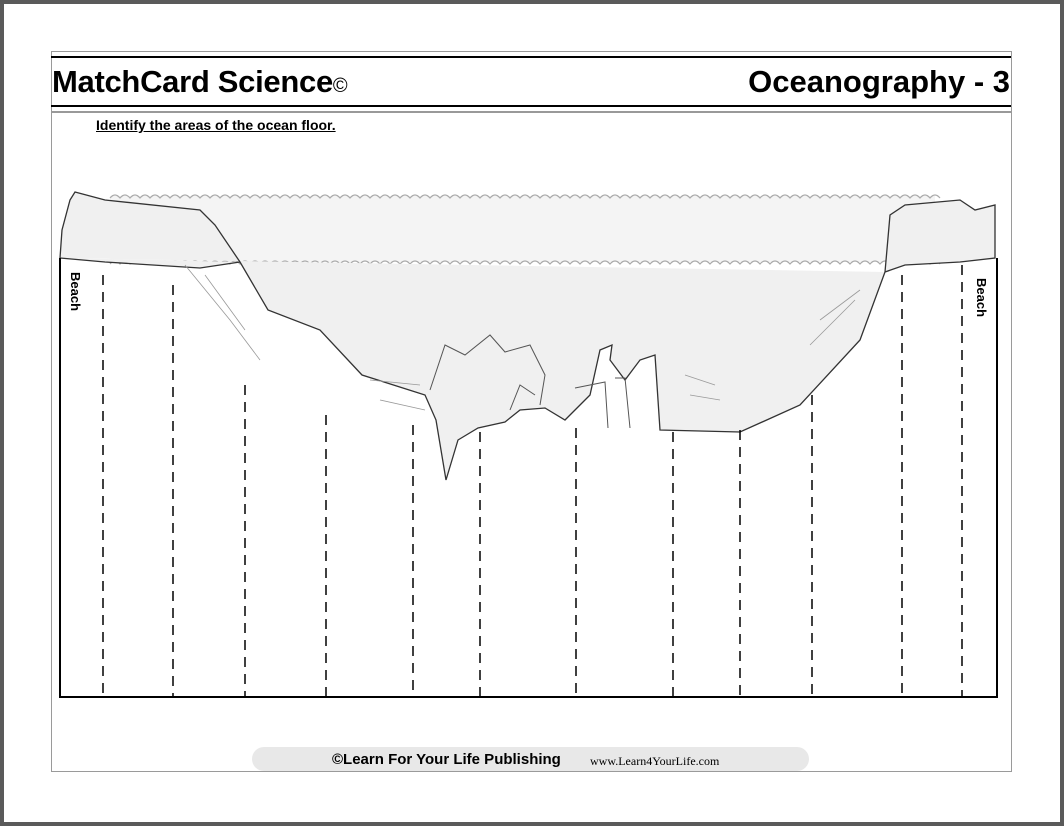 The image size is (1064, 826). Describe the element at coordinates (340, 86) in the screenshot. I see `copyright-mark: ©` at that location.